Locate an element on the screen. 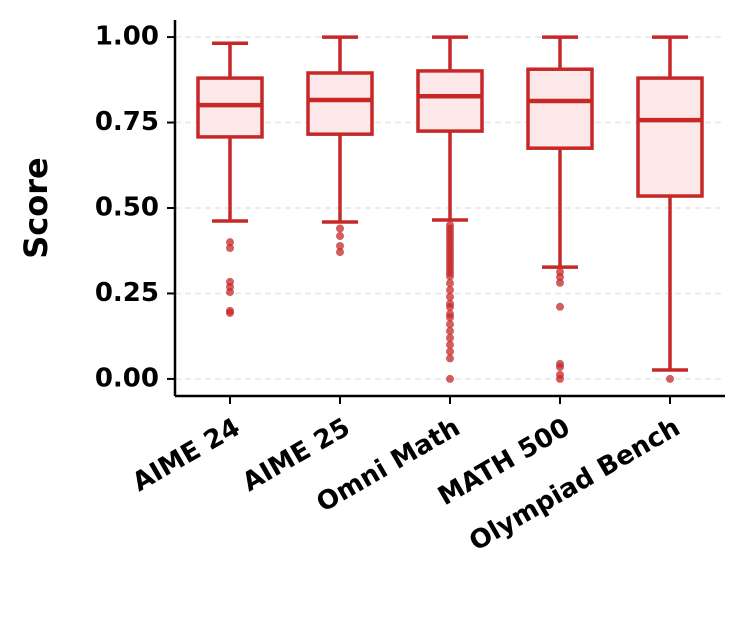 This screenshot has height=625, width=746. x-tick-label: Olympiad Bench is located at coordinates (574, 485).